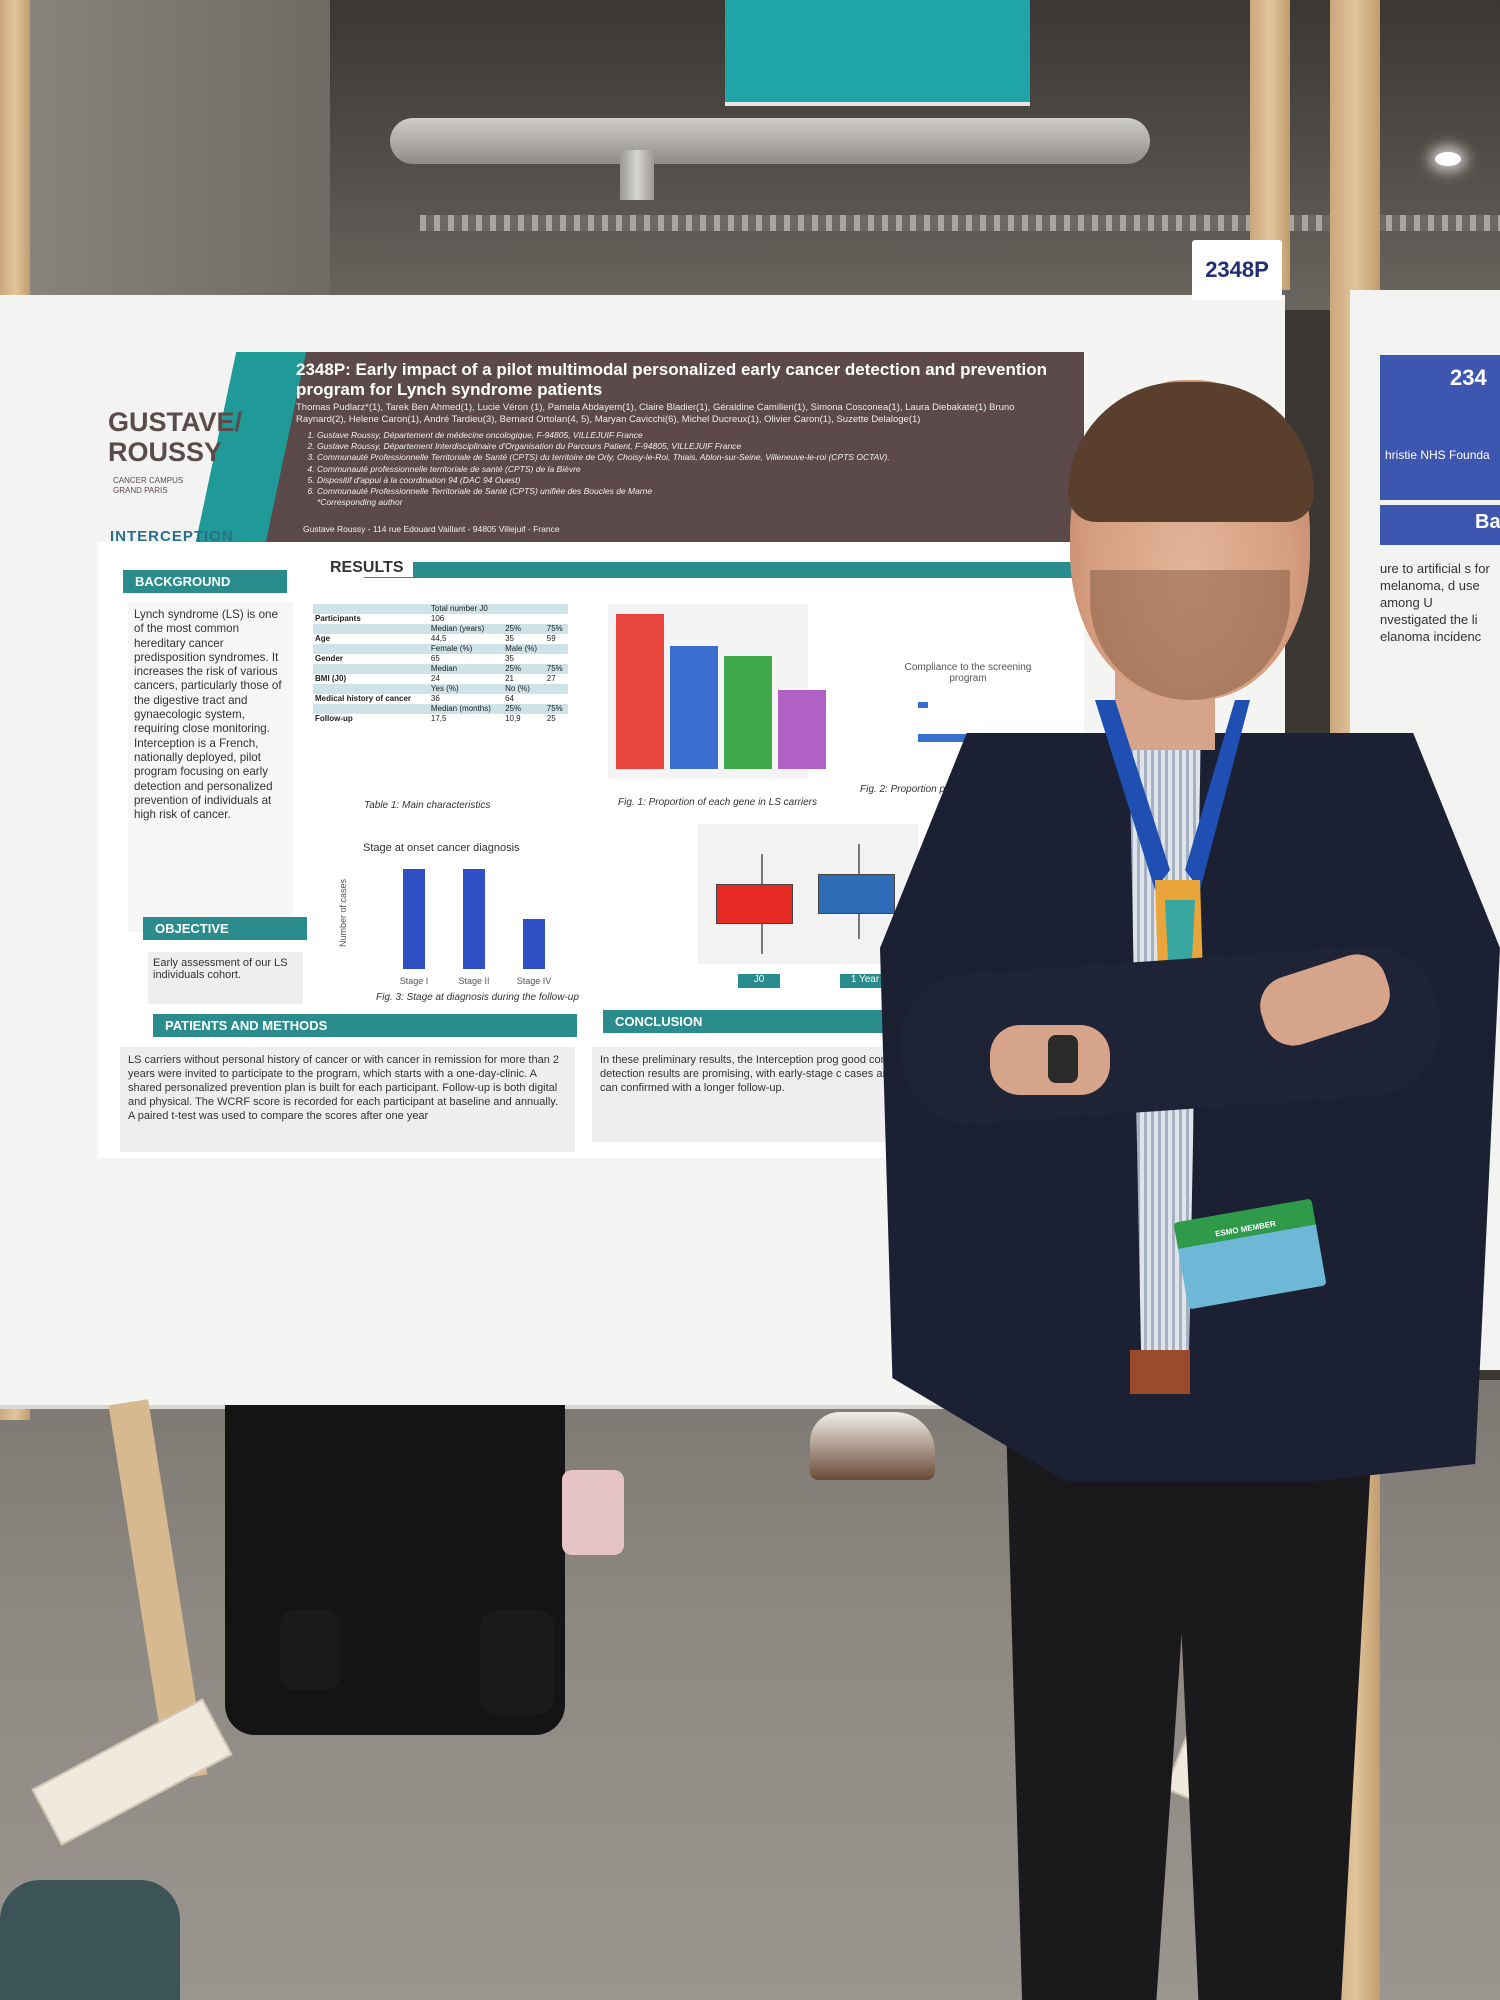 The height and width of the screenshot is (2000, 1500). What do you see at coordinates (960, 223) in the screenshot?
I see `ceiling-truss` at bounding box center [960, 223].